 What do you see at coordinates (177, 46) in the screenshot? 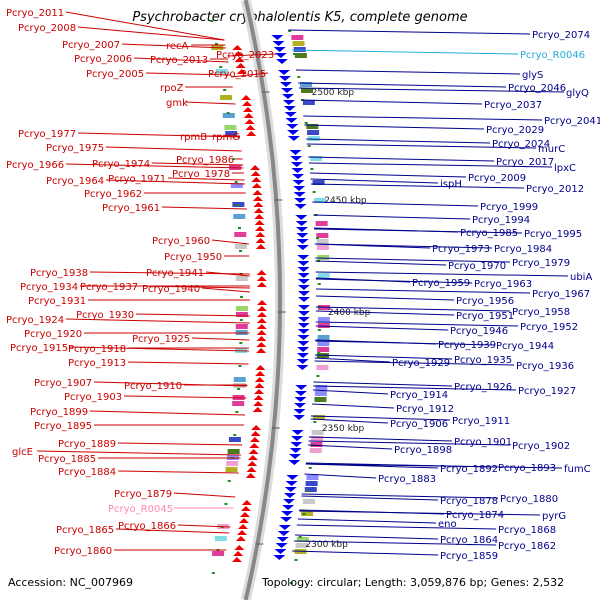
I see `left-gene-label: recA` at bounding box center [177, 46].